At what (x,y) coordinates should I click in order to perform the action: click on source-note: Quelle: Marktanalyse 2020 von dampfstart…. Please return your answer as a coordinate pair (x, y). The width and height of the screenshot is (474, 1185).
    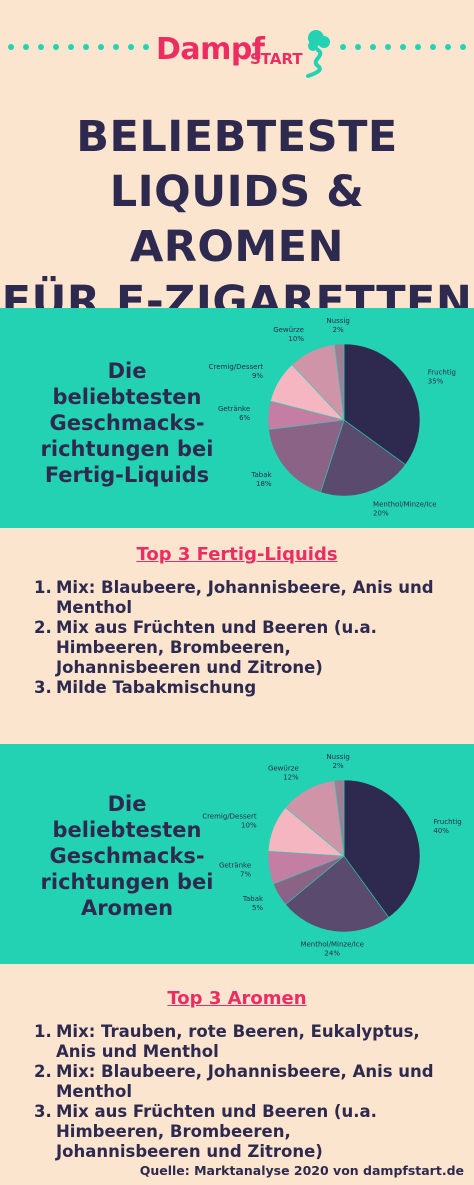
    Looking at the image, I should click on (301, 1170).